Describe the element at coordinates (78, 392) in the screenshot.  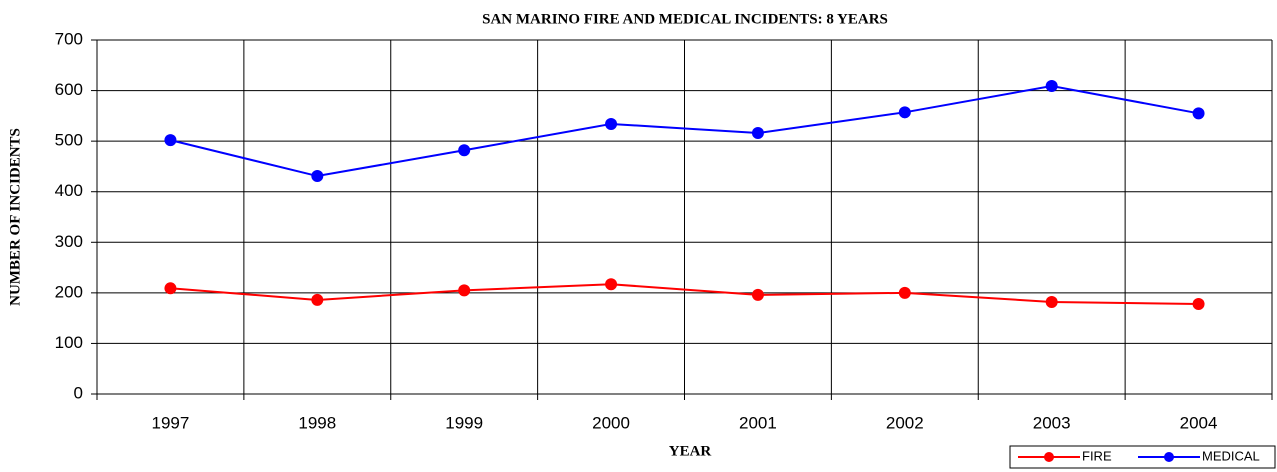
I see `y-tick-label: 0` at that location.